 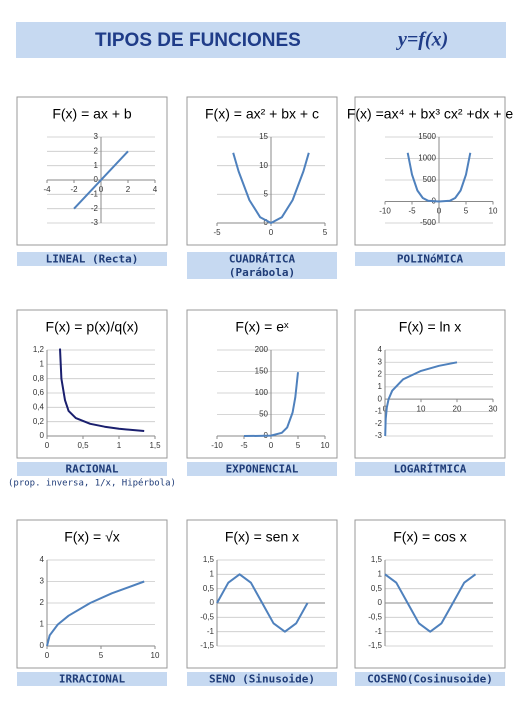 I want to click on y-tick-label: 1500, so click(x=427, y=136).